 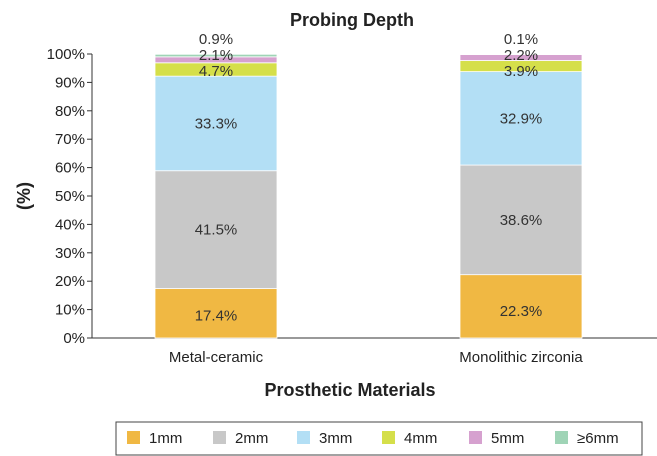 I want to click on legend-label: ≥6mm, so click(x=598, y=438).